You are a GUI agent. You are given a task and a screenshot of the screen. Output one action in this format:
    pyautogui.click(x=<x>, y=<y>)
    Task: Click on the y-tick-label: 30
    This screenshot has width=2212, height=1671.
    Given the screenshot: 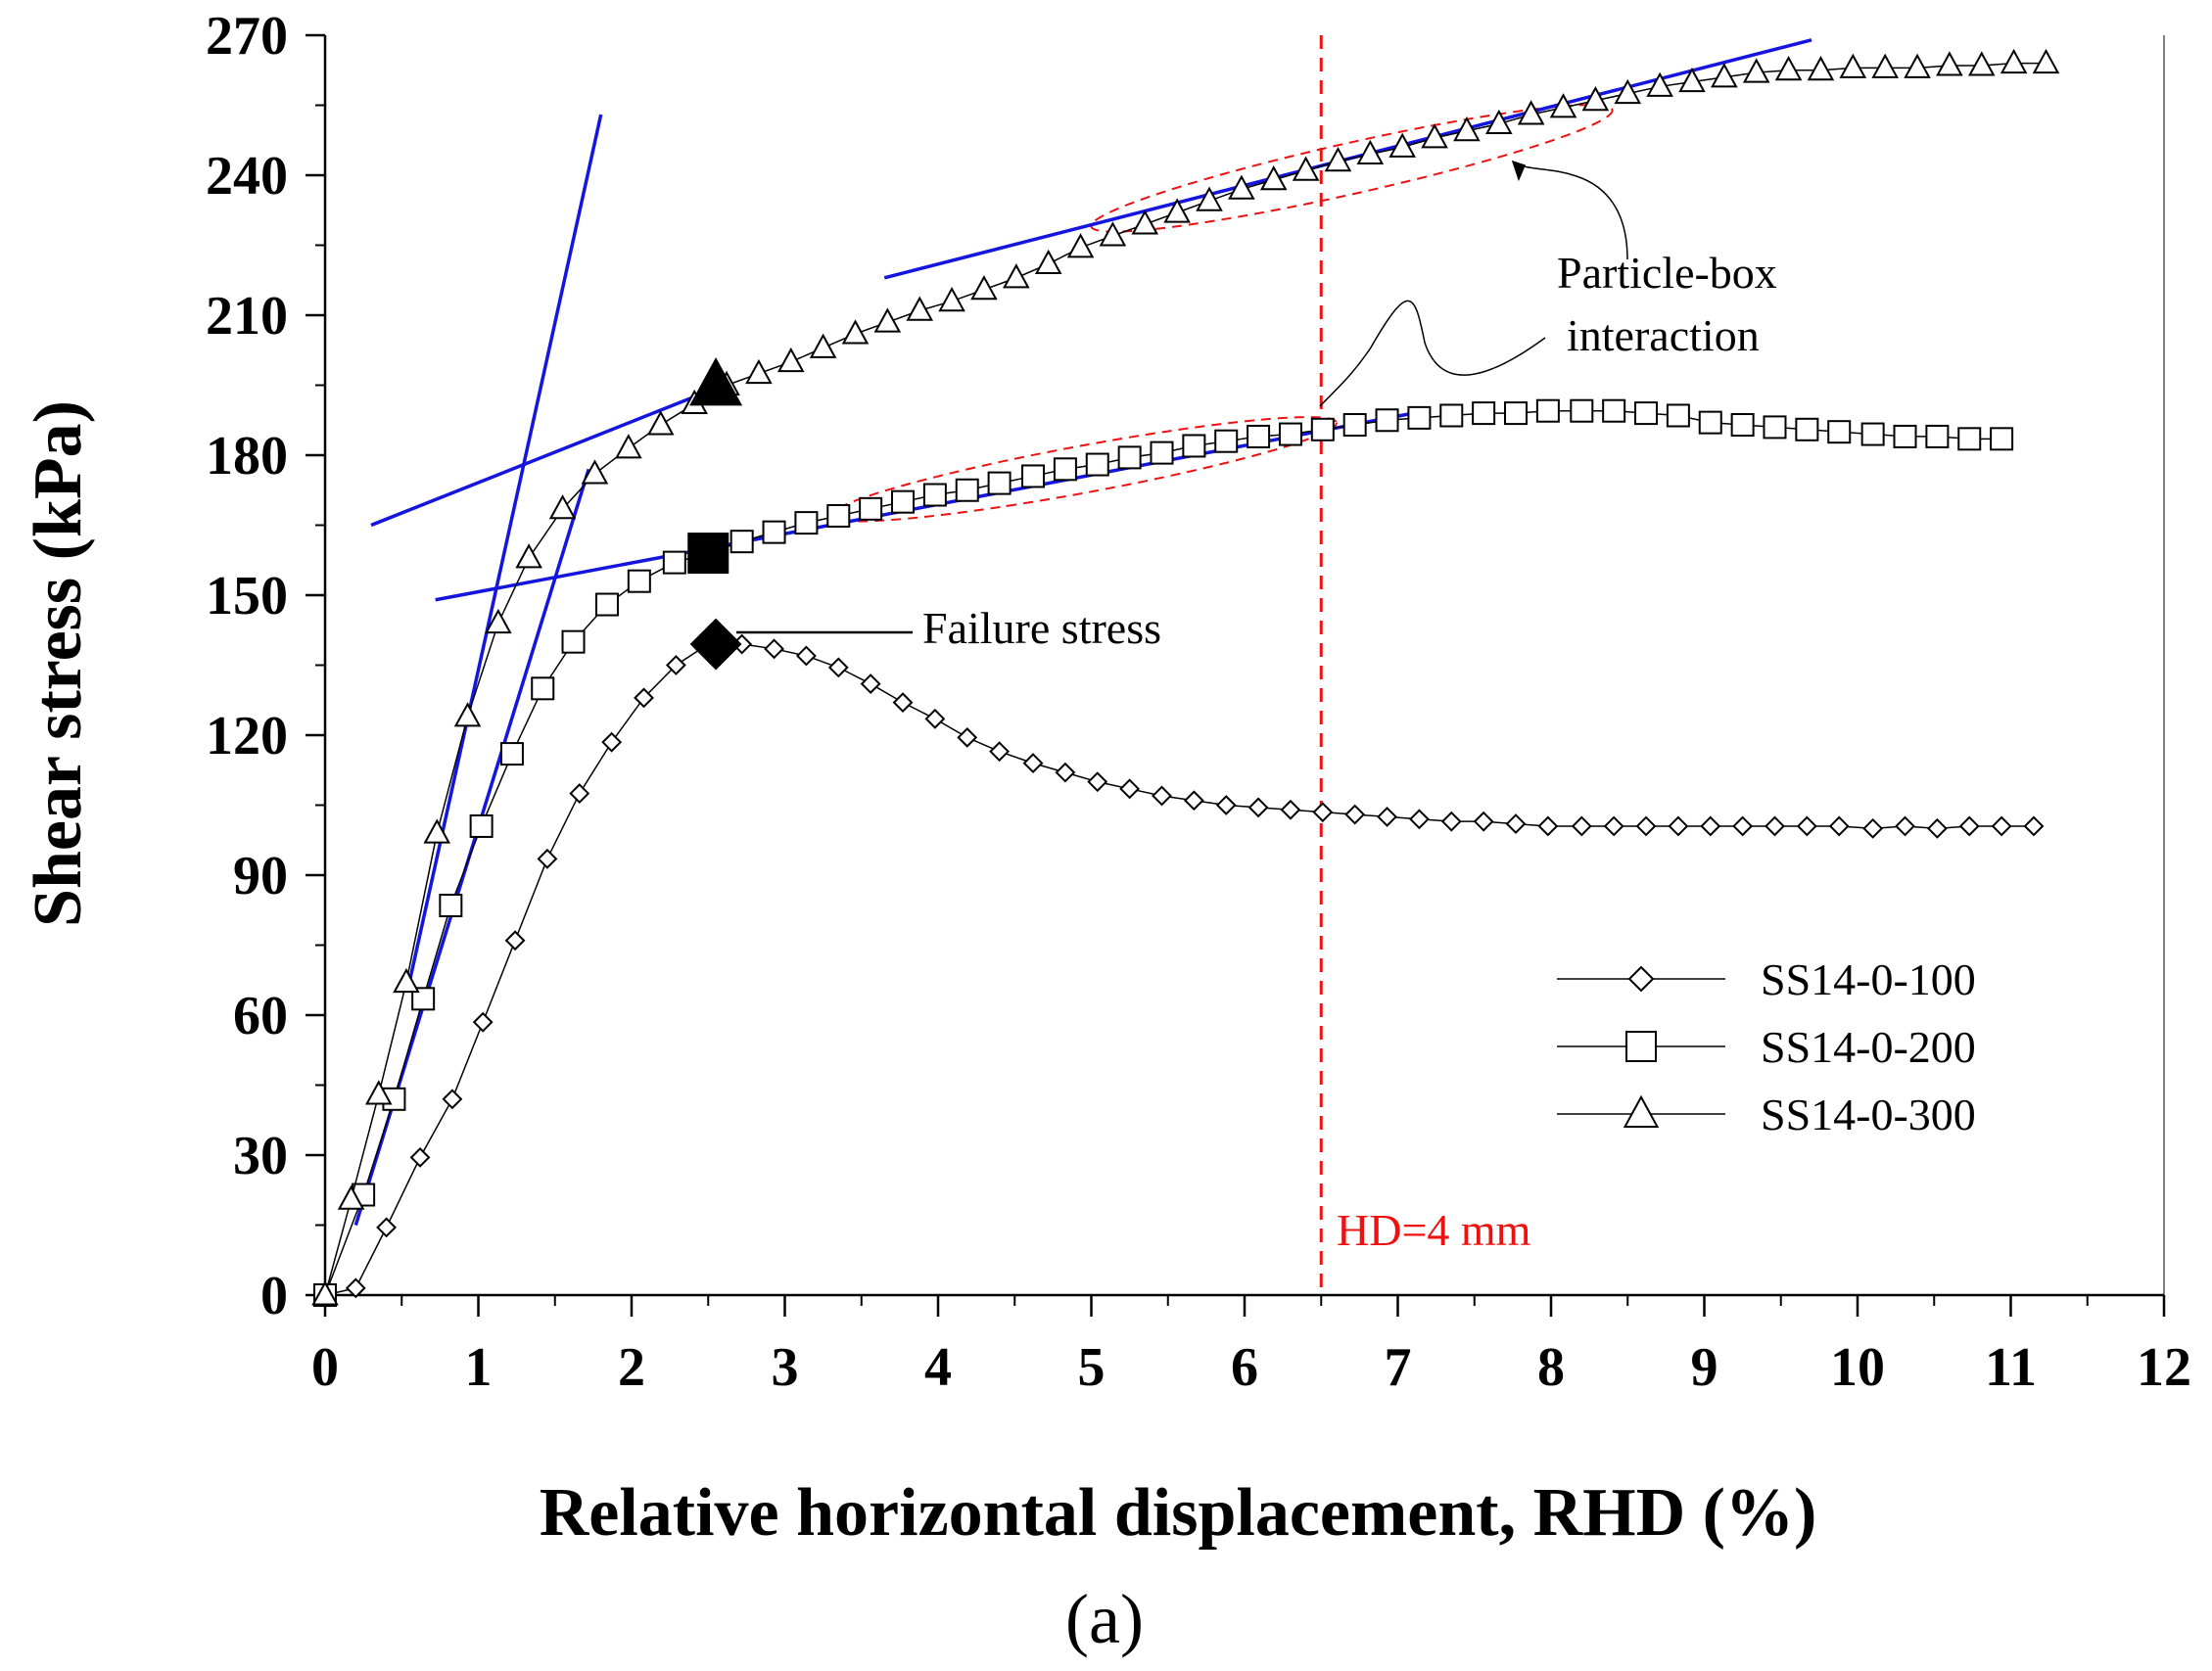 What is the action you would take?
    pyautogui.click(x=260, y=1156)
    